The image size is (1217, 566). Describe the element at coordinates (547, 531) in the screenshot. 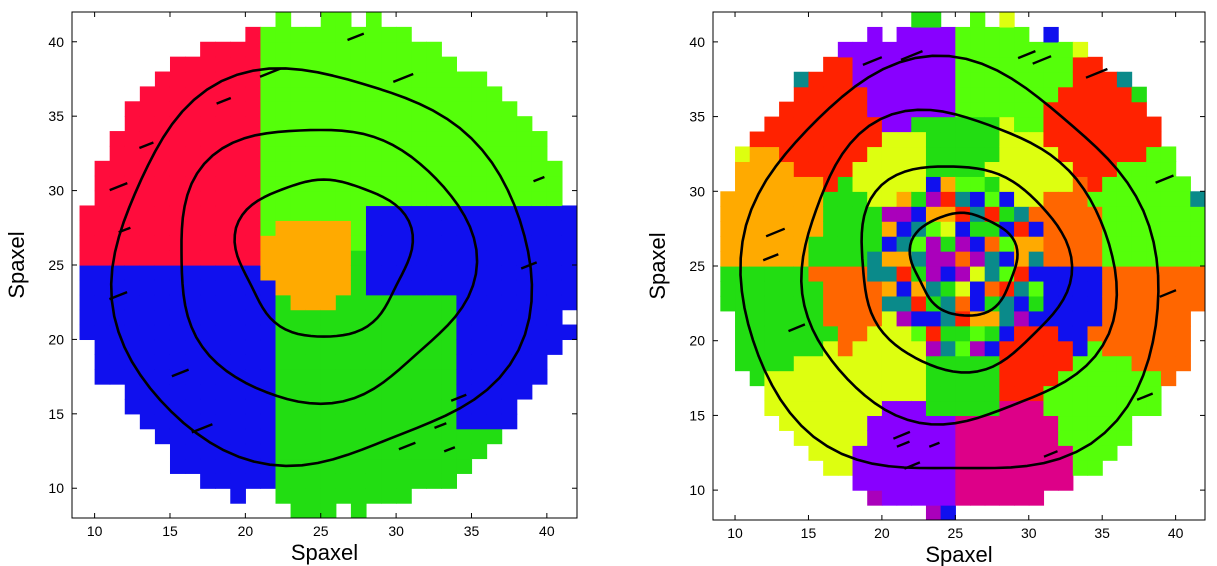

I see `x-tick-label: 40` at that location.